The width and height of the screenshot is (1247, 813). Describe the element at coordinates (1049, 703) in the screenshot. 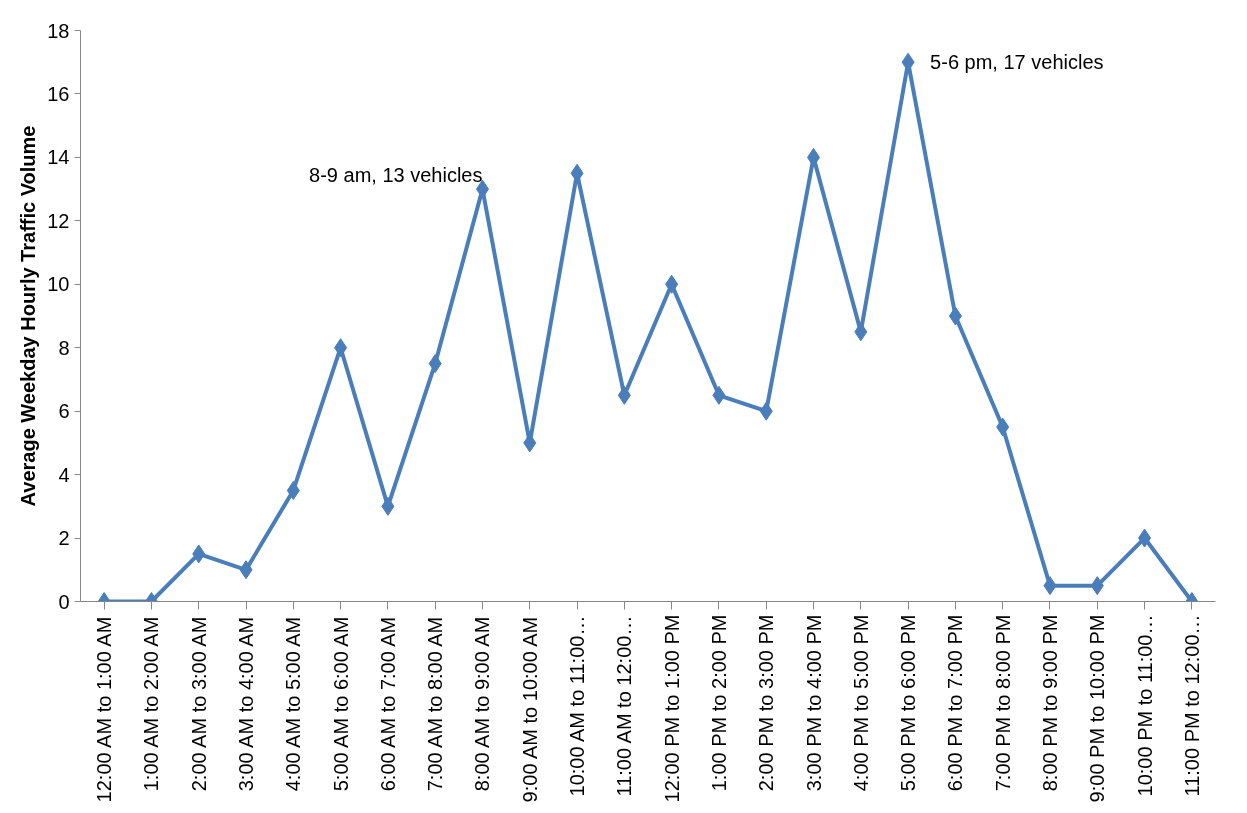

I see `x-tick-label: 8:00 PM to 9:00 PM` at that location.